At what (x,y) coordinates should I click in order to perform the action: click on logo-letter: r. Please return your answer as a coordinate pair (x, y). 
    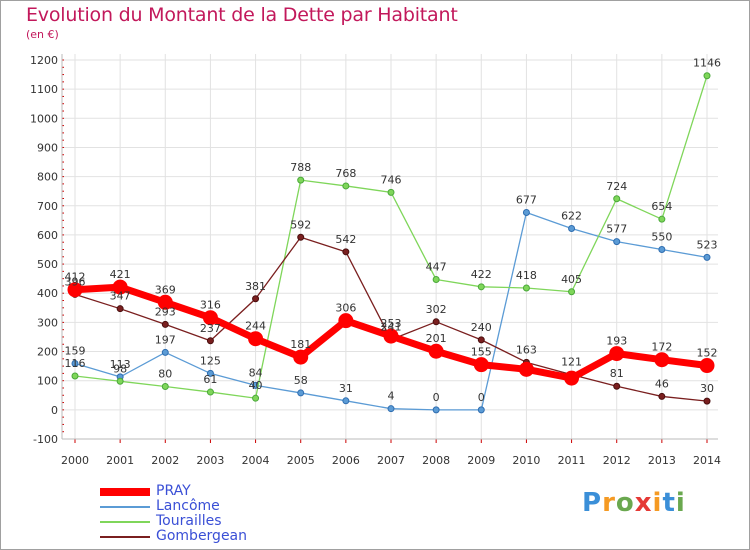
    Looking at the image, I should click on (609, 503).